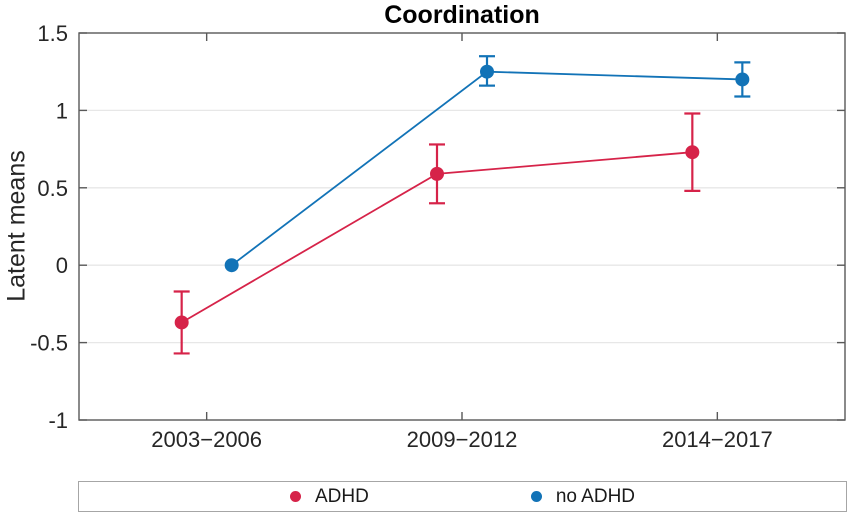 This screenshot has height=518, width=850. I want to click on legend-label-adhd: ADHD, so click(341, 496).